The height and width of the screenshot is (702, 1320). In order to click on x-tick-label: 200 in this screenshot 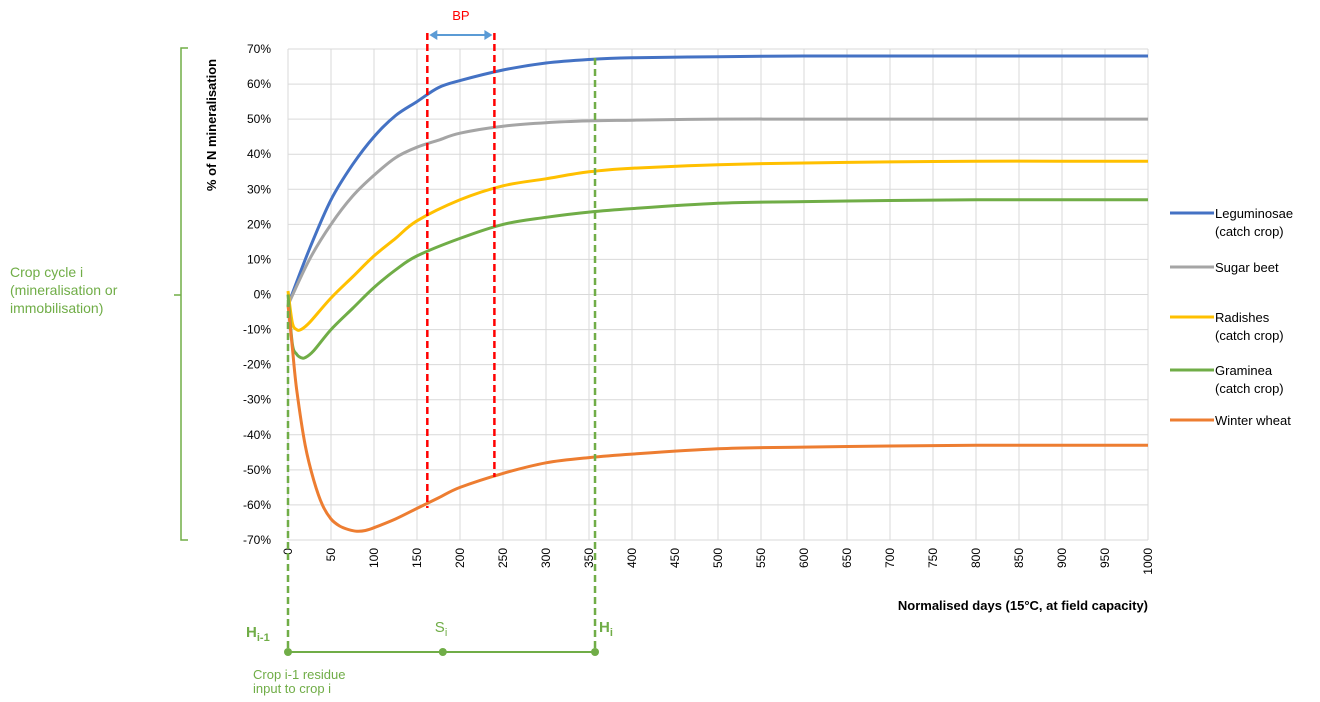, I will do `click(460, 558)`.